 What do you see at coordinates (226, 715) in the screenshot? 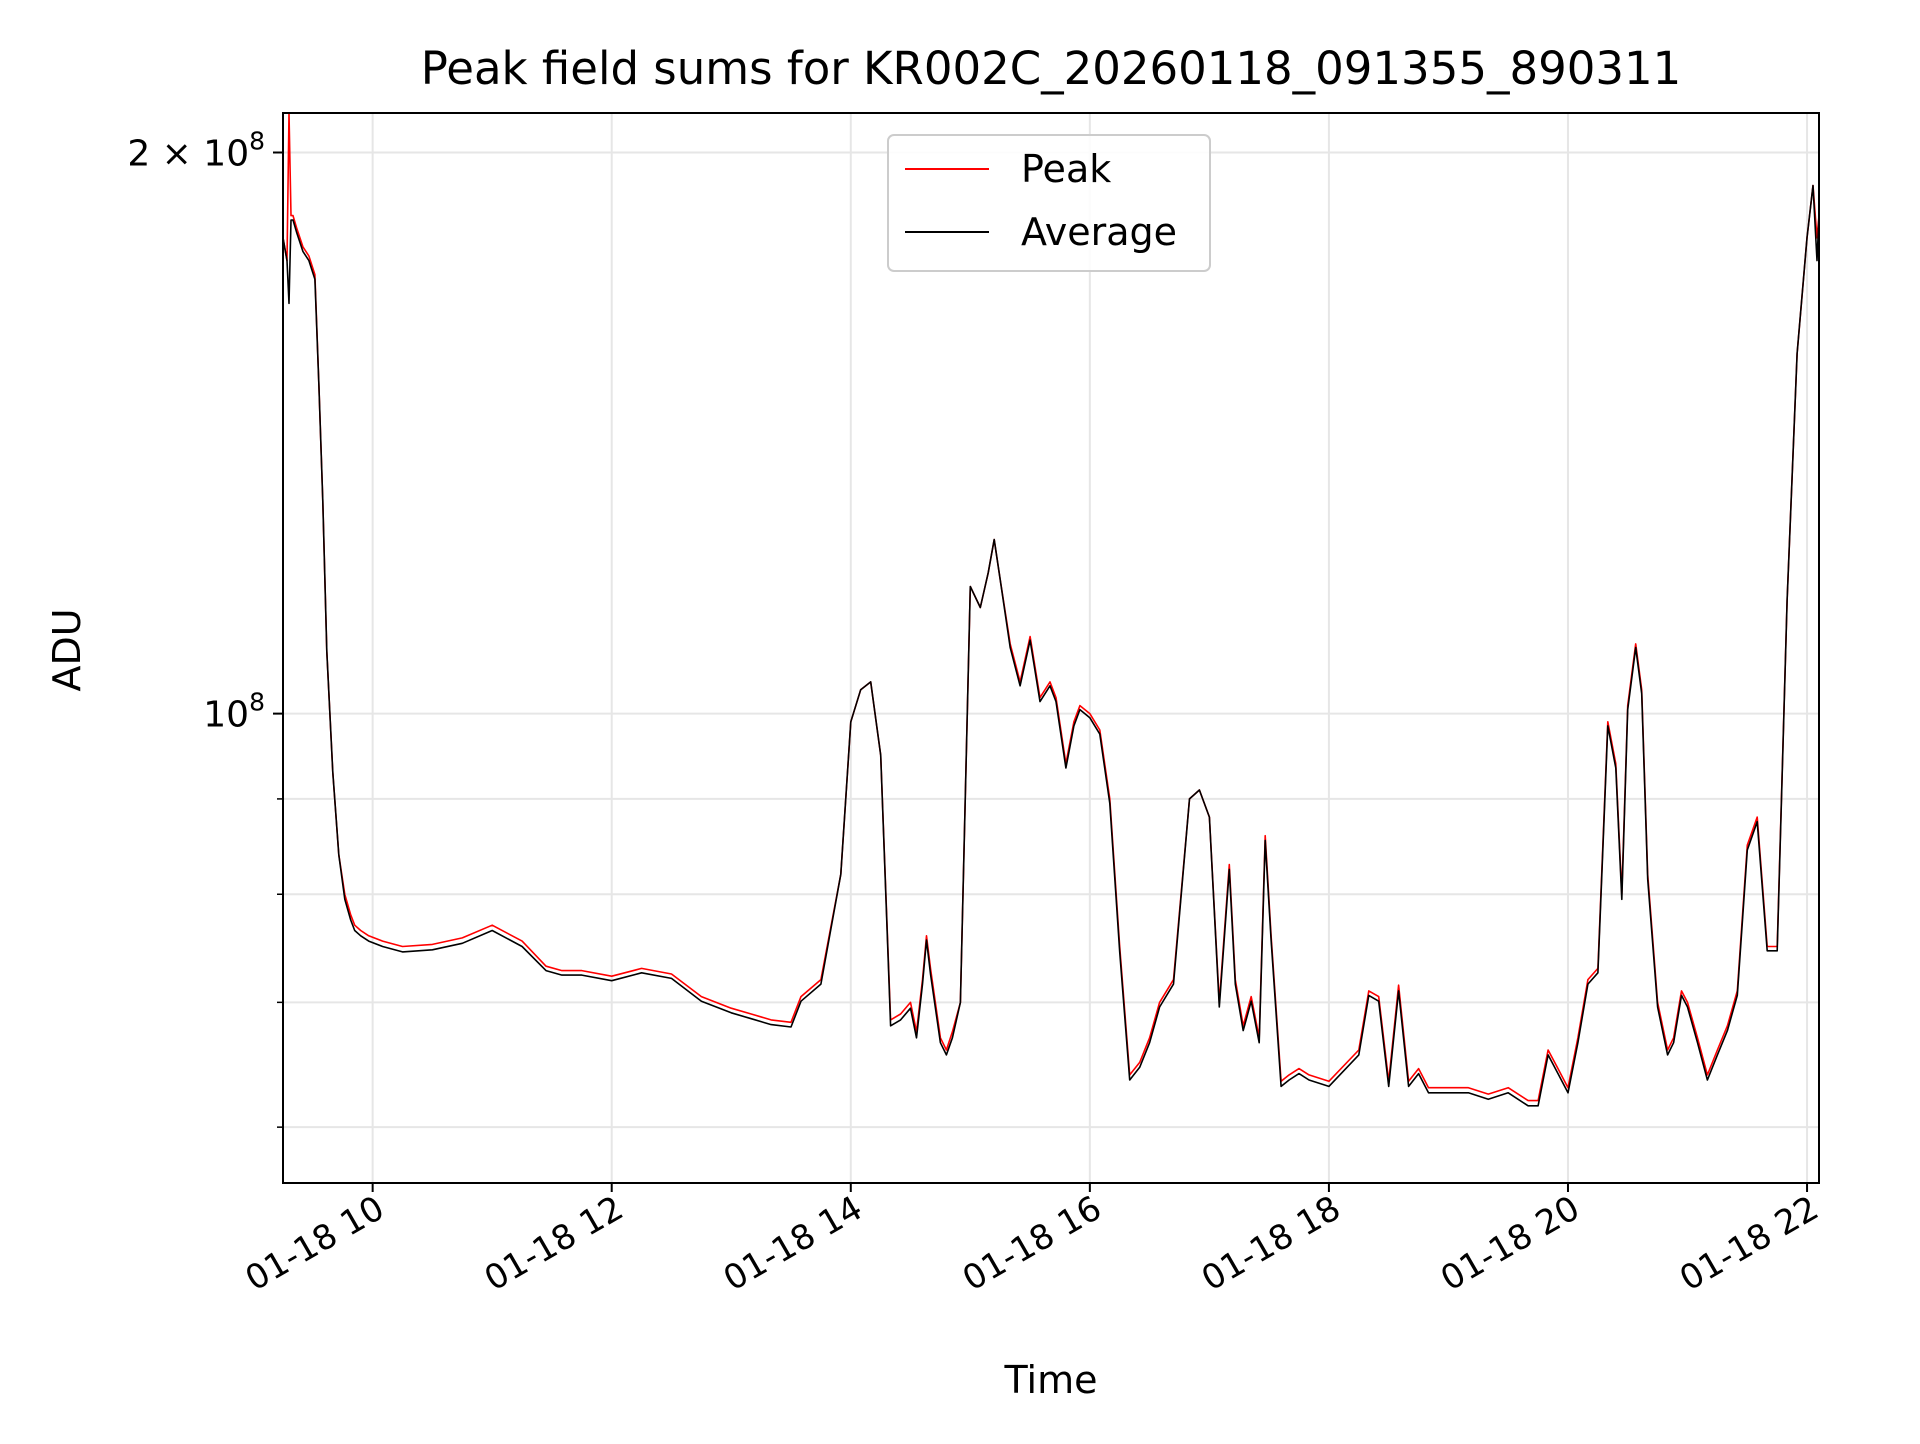
I see `y-tick-label-base: 10` at bounding box center [226, 715].